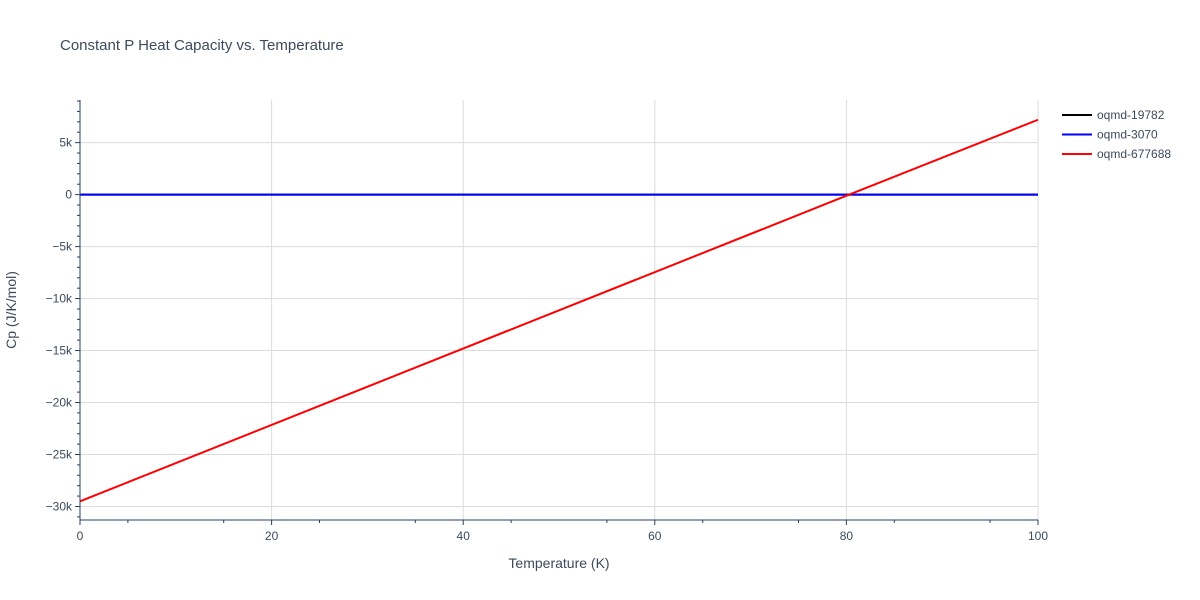  I want to click on legend-item: oqmd-19782, so click(1113, 115).